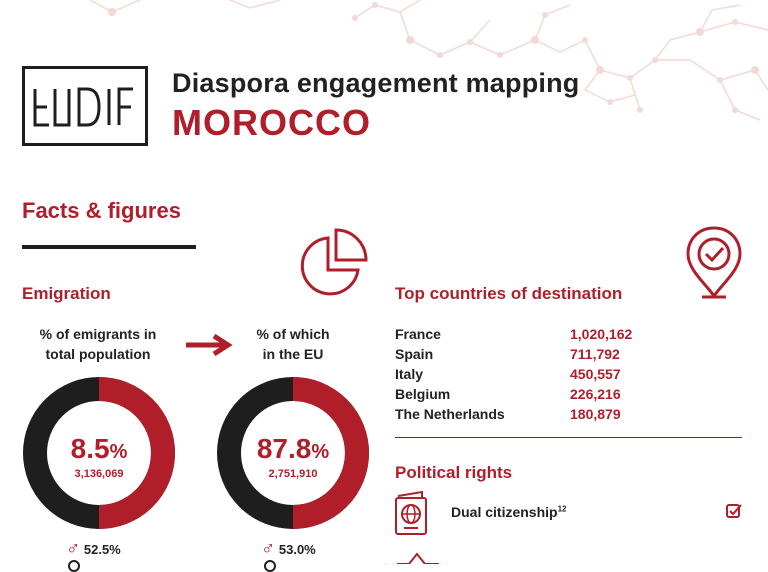 Image resolution: width=768 pixels, height=572 pixels. What do you see at coordinates (509, 293) in the screenshot?
I see `destinations-heading: Top countries of destination` at bounding box center [509, 293].